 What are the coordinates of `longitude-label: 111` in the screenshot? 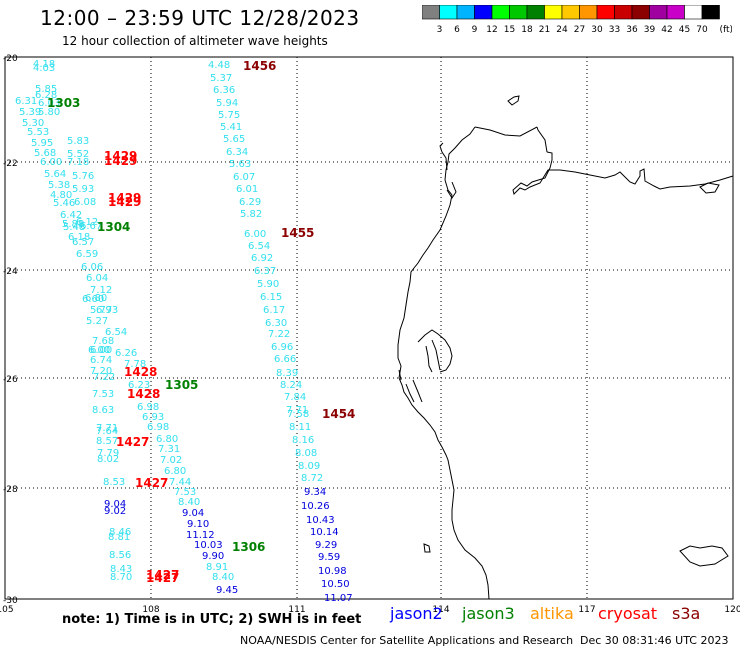 It's located at (296, 610).